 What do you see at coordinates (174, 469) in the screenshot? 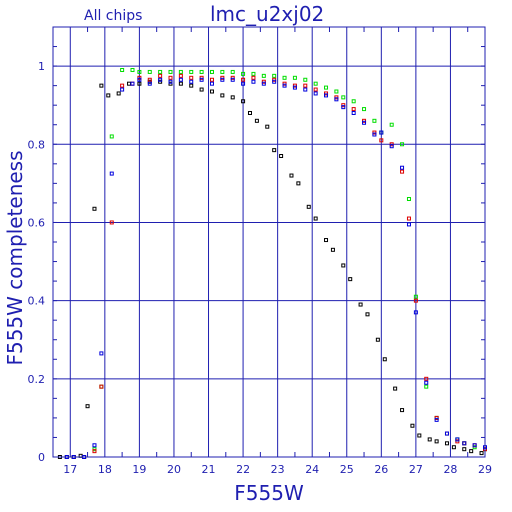
I see `x-tick-label: 20` at bounding box center [174, 469].